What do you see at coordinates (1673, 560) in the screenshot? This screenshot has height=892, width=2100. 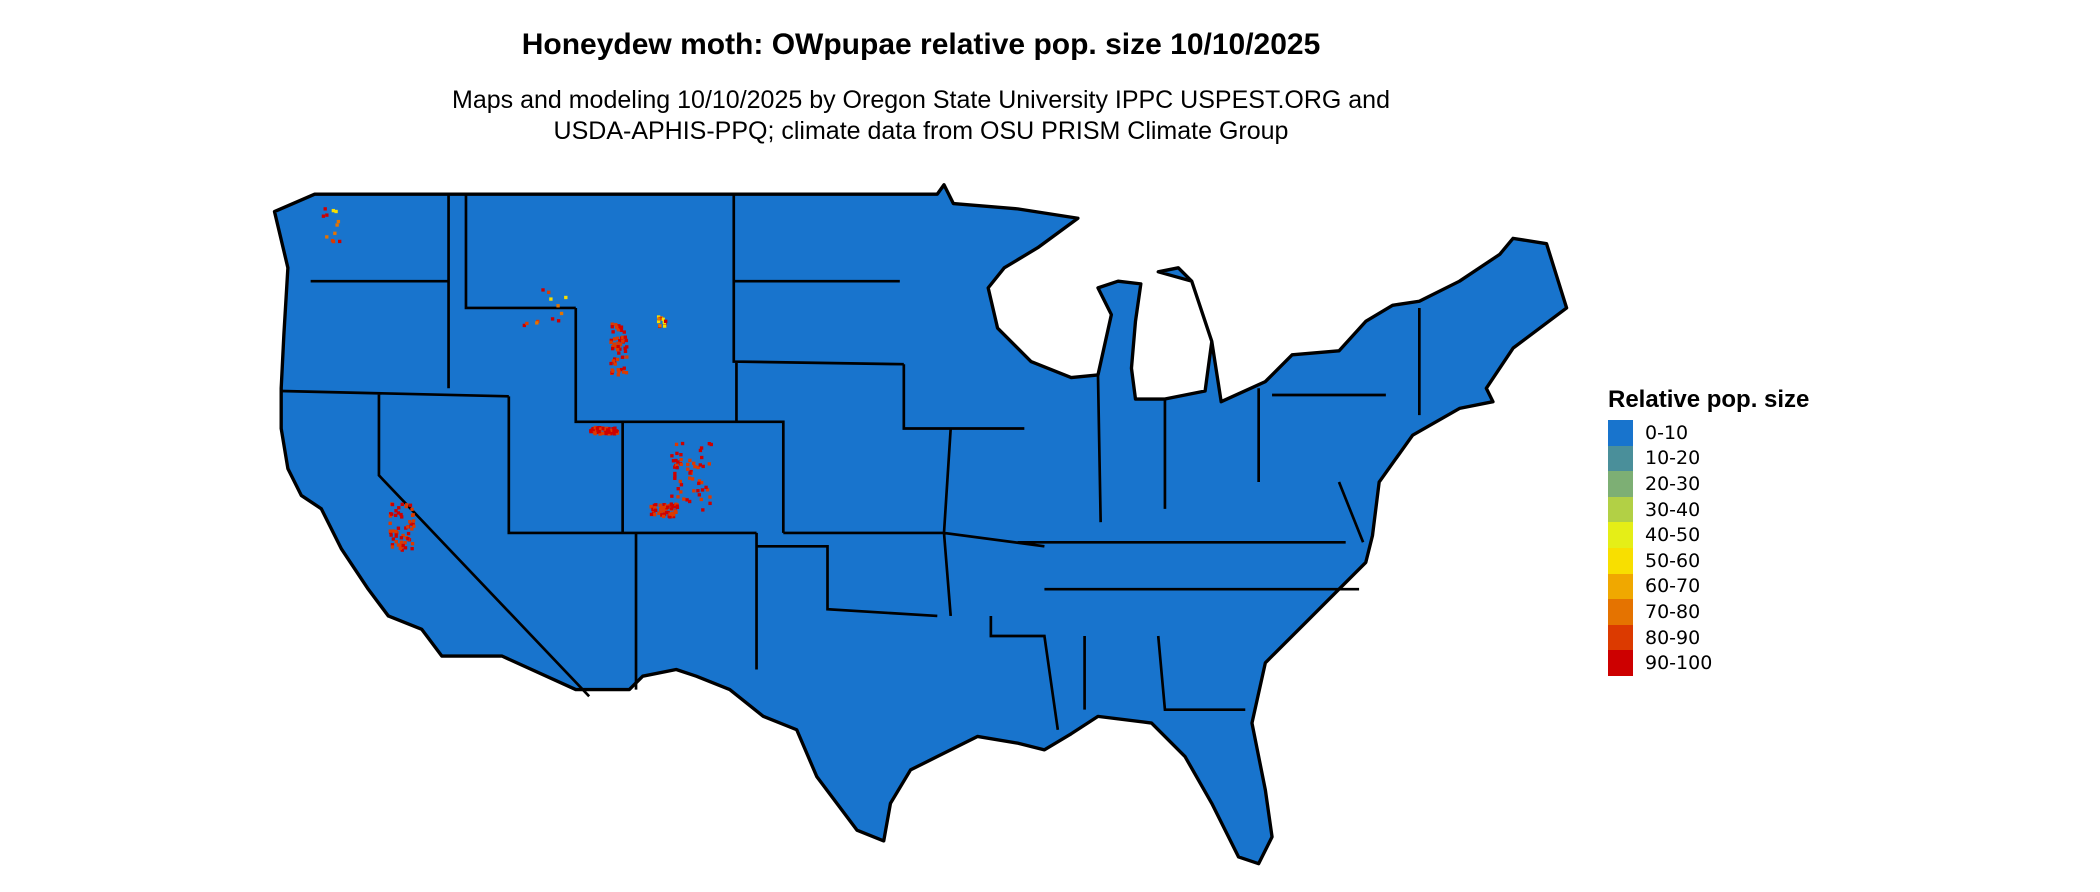 I see `legend-label: 50-60` at bounding box center [1673, 560].